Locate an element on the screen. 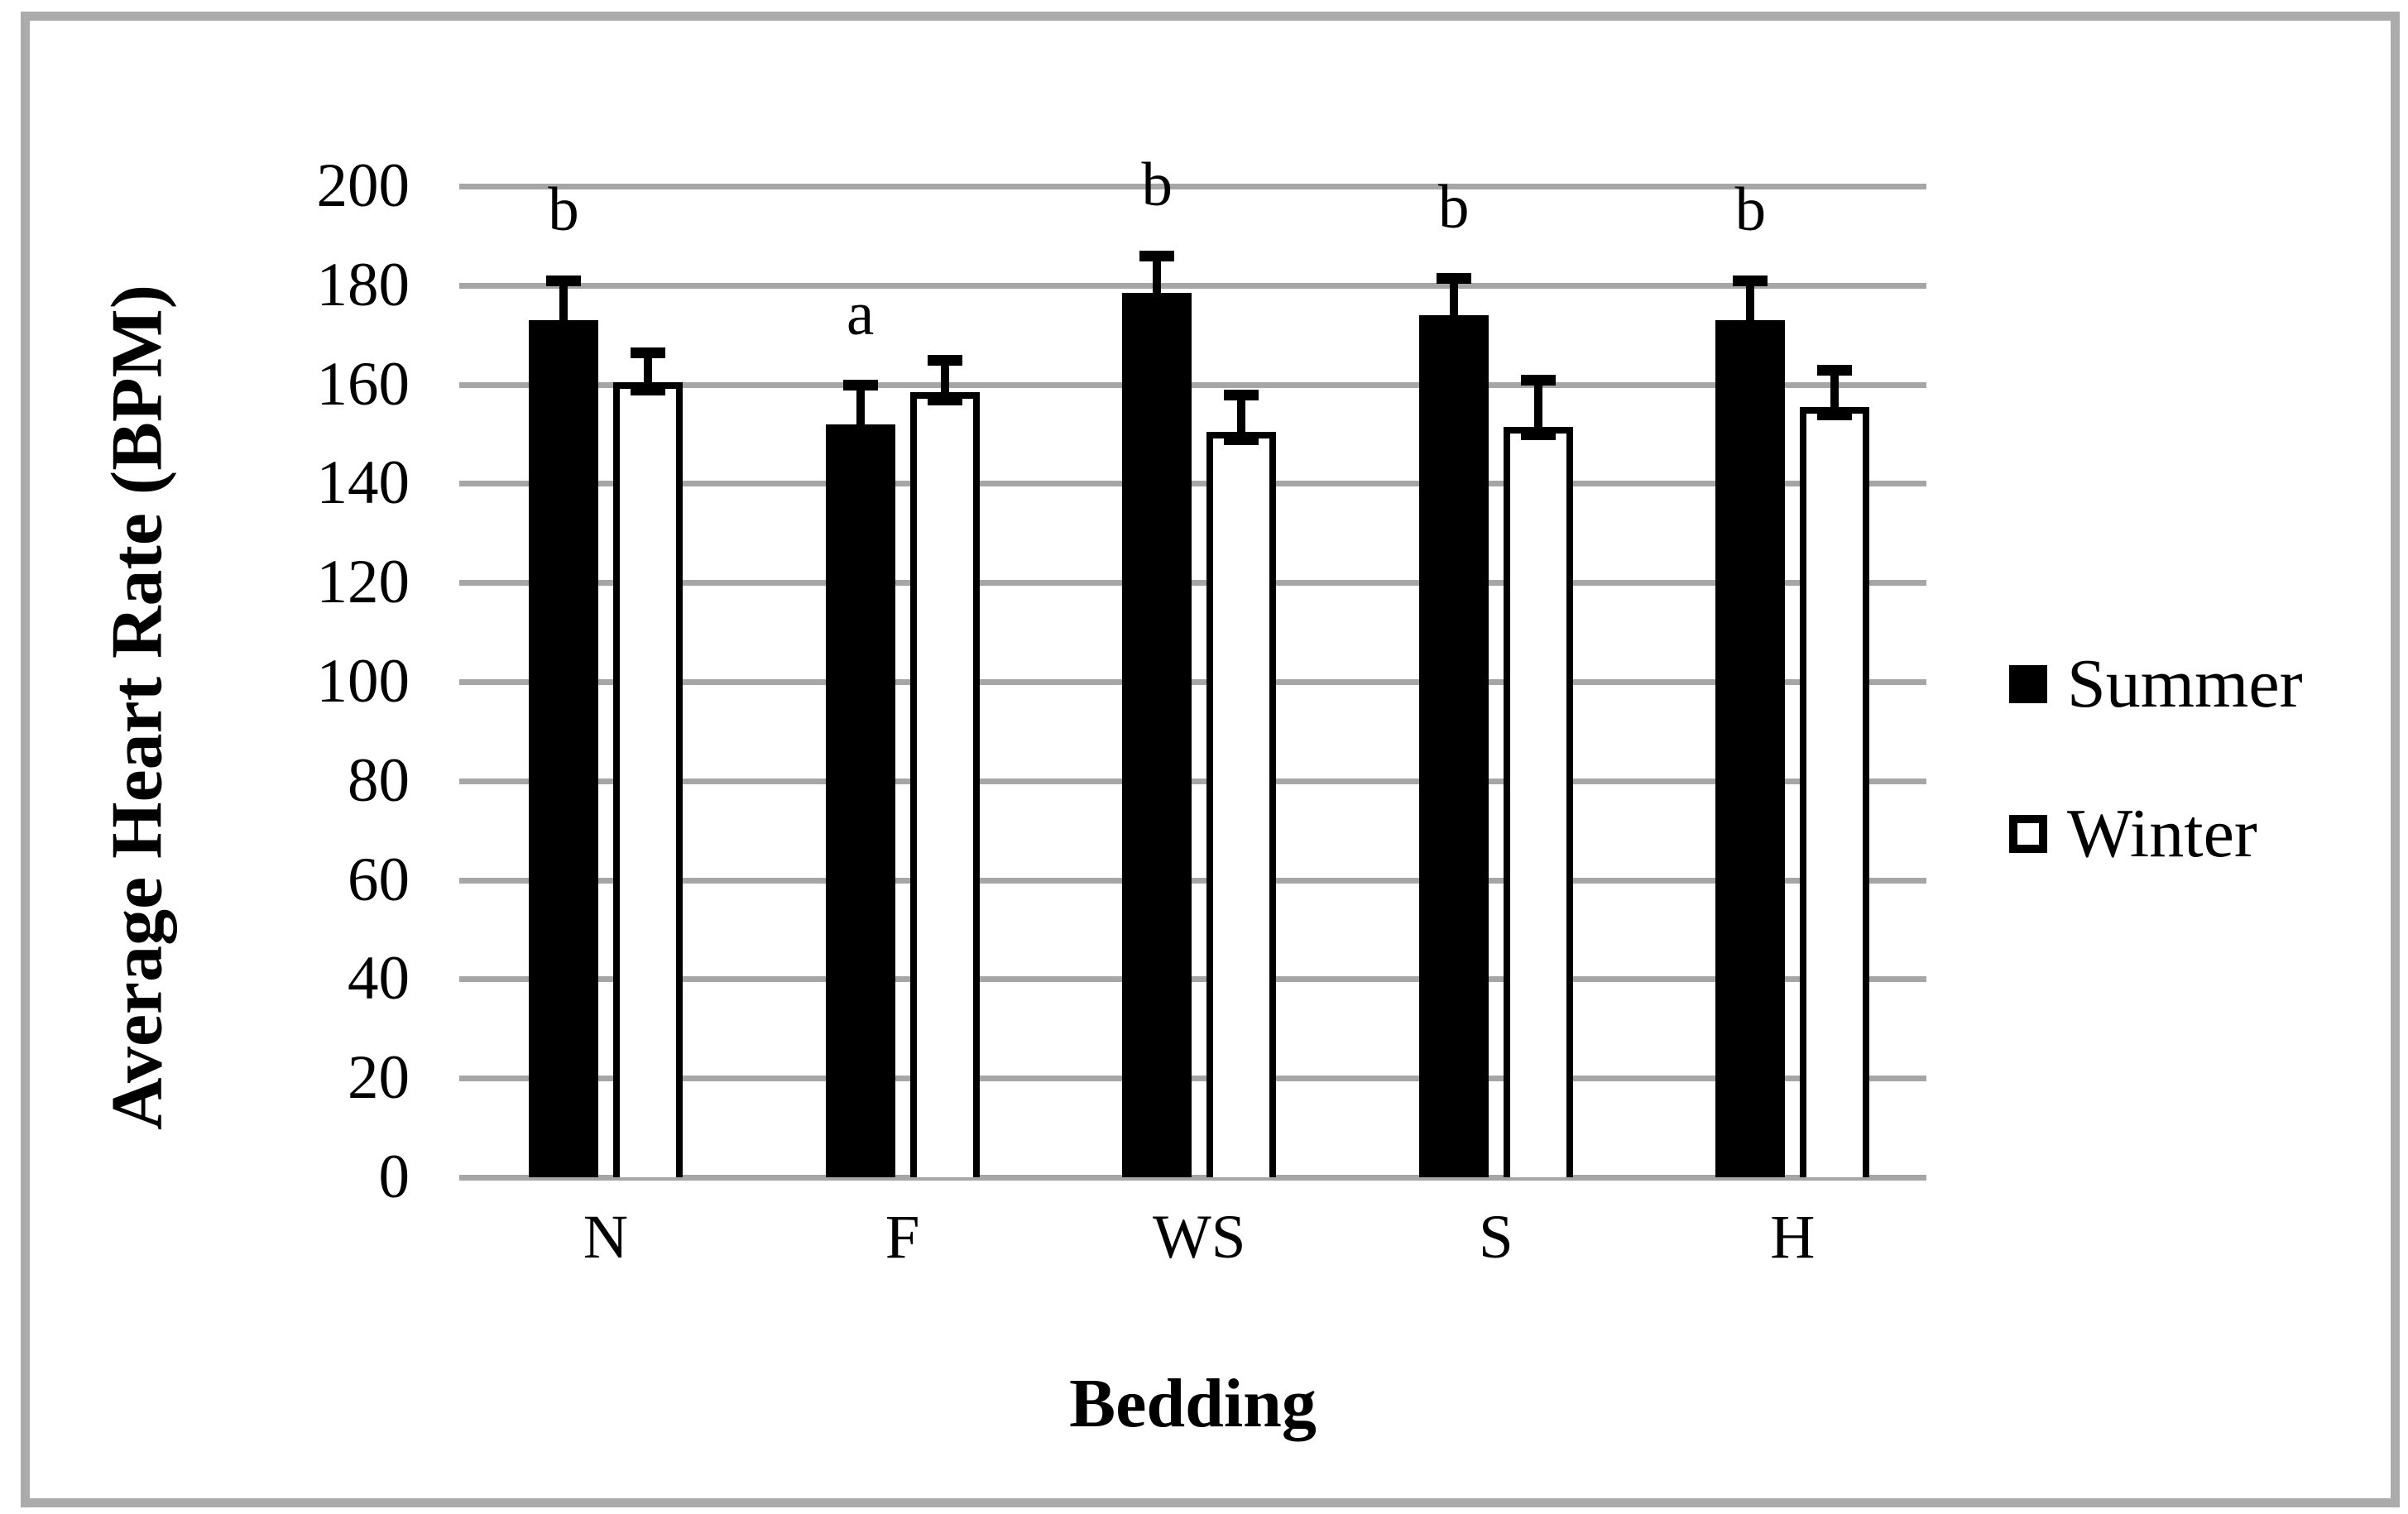  error-bar-bottom-cap-winter-WS is located at coordinates (1241, 439).